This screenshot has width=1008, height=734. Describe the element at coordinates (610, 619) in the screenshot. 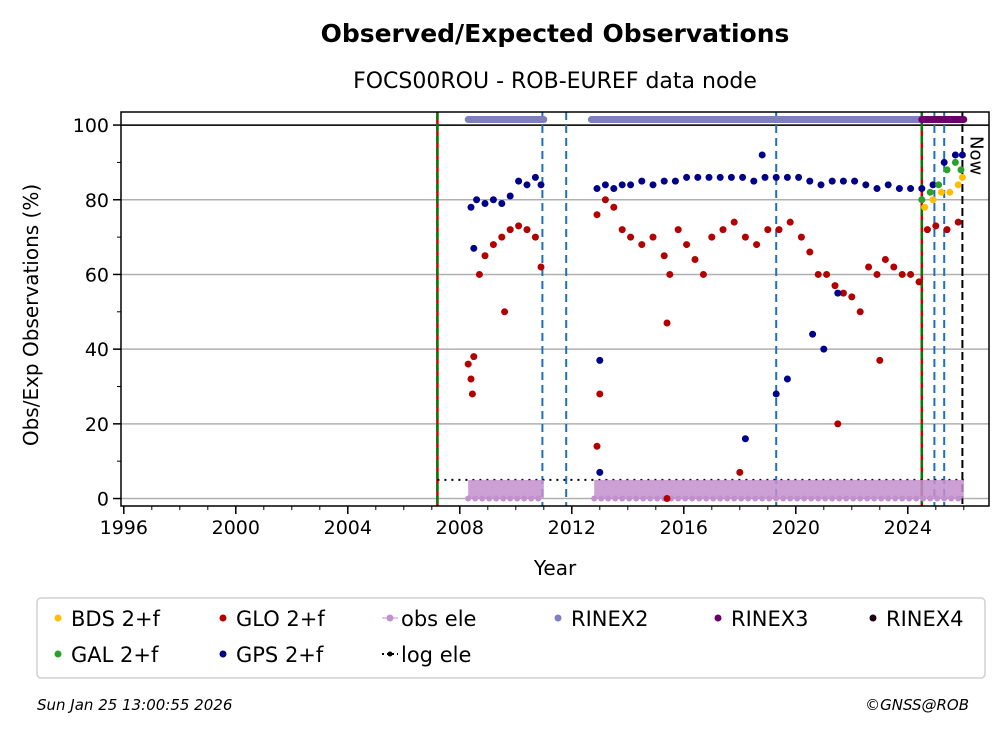

I see `legend-label: RINEX2` at that location.